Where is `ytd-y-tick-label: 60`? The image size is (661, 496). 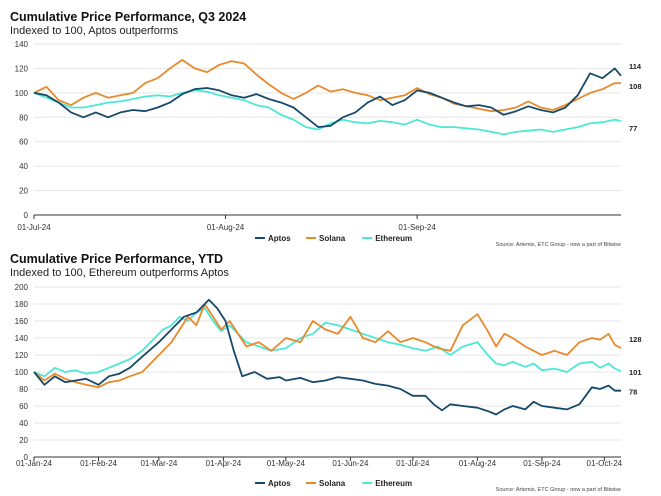 ytd-y-tick-label: 60 is located at coordinates (23, 406).